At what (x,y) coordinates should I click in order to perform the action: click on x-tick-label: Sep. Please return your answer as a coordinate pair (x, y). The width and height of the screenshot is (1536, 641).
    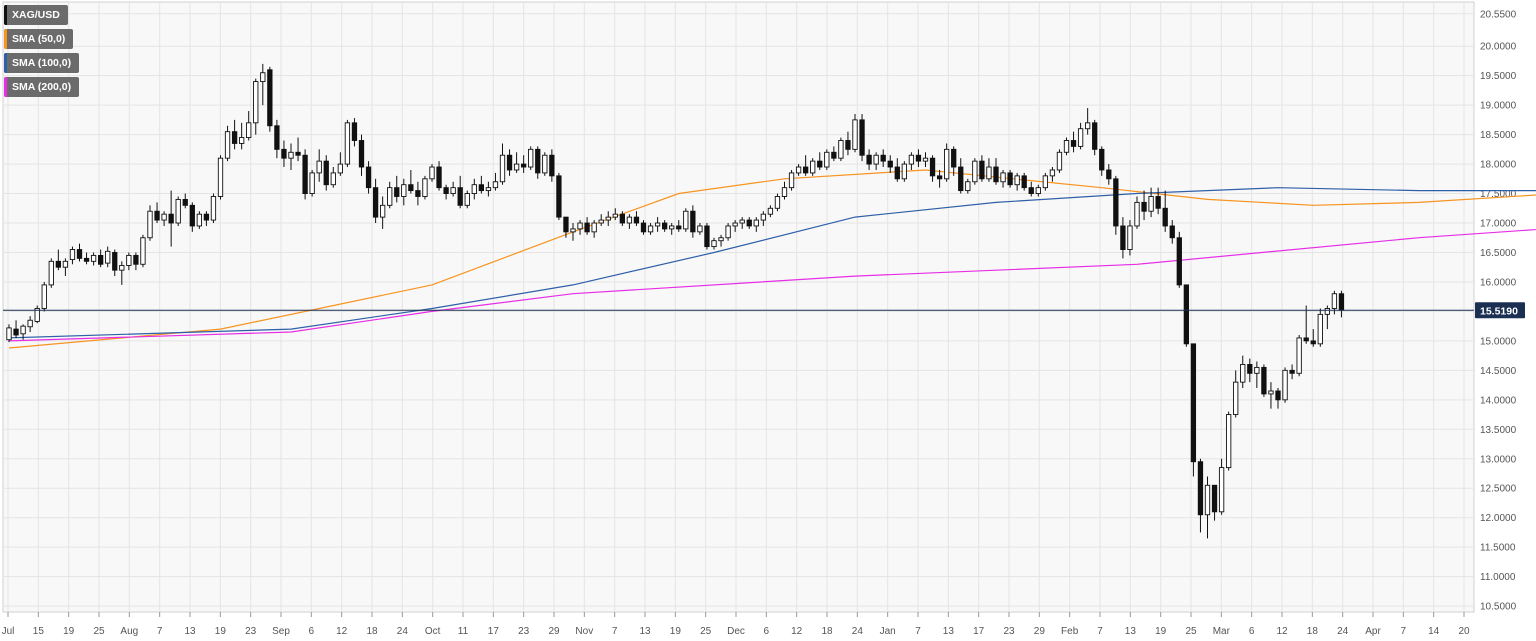
    Looking at the image, I should click on (281, 631).